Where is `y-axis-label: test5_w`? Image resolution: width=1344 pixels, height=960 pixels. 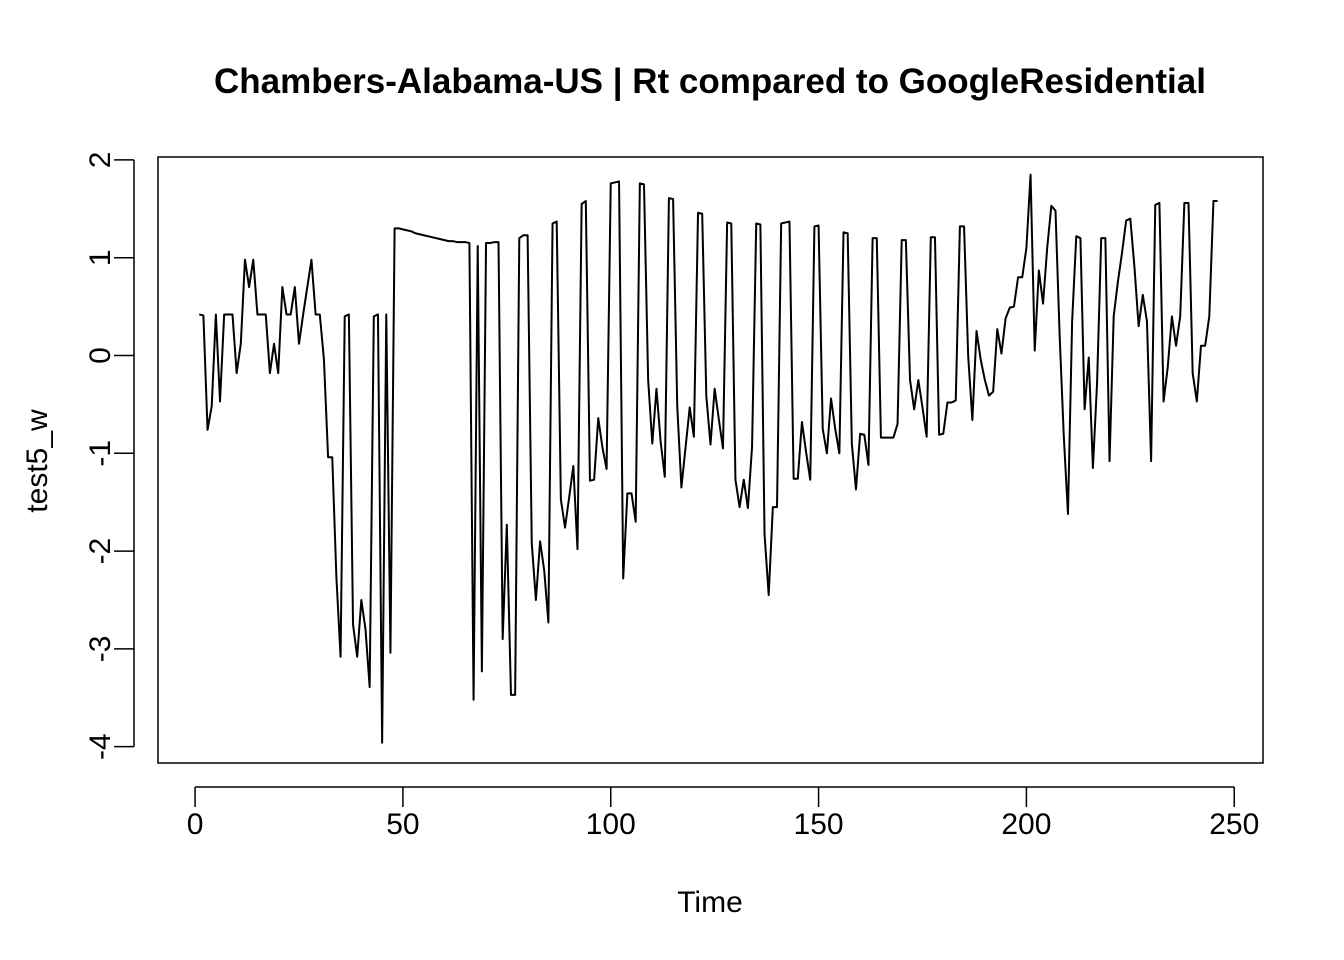
y-axis-label: test5_w is located at coordinates (37, 461).